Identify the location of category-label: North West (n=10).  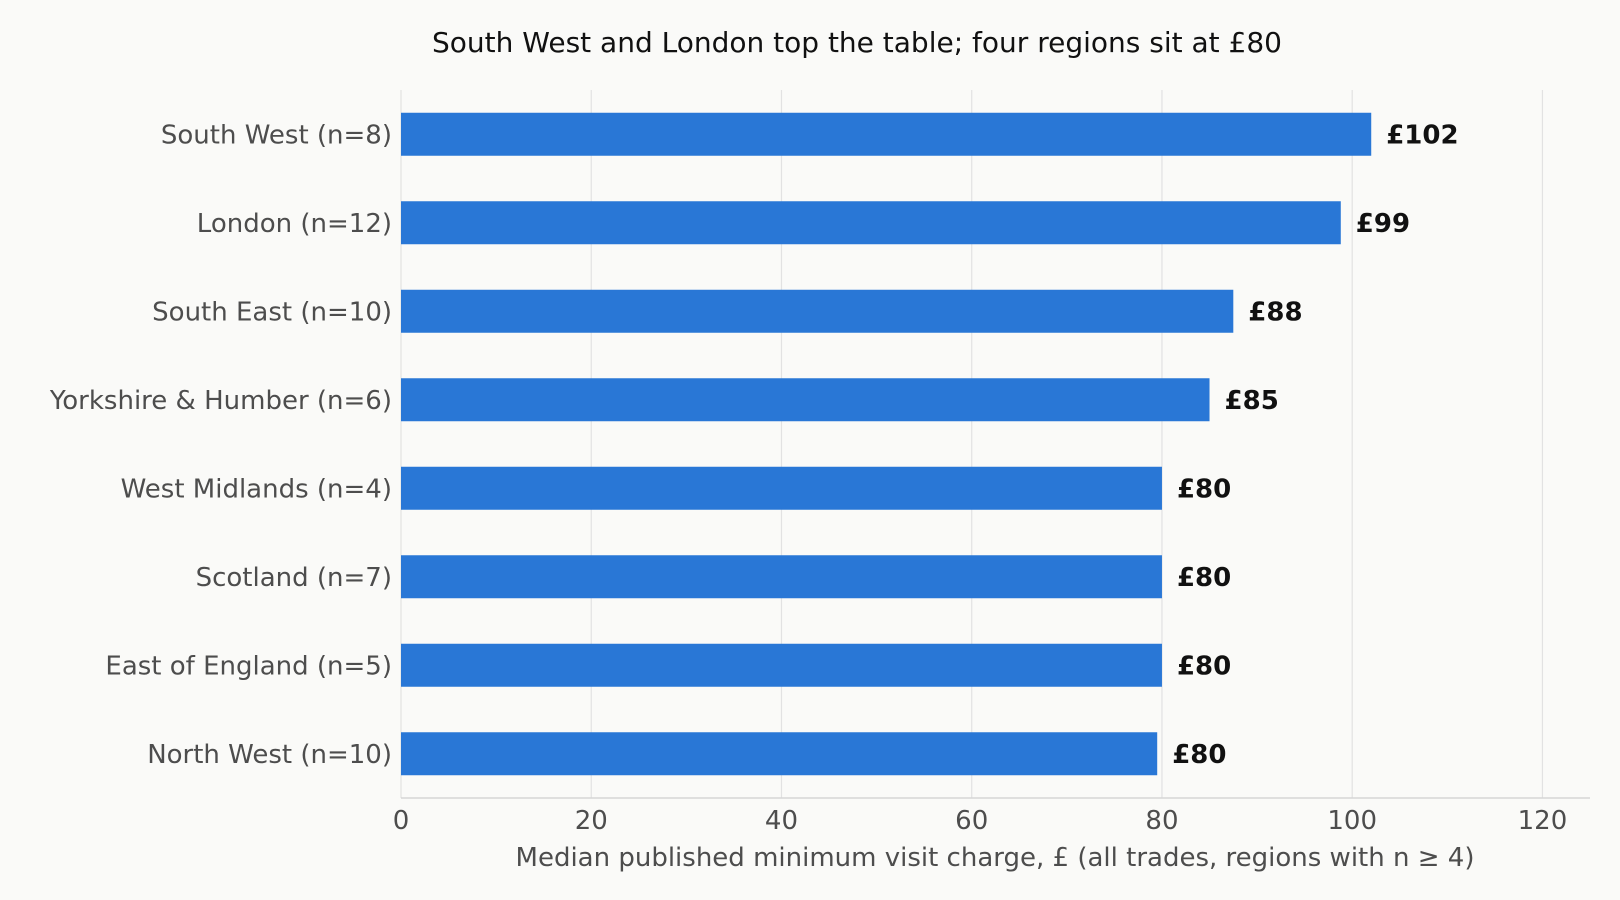
(269, 755).